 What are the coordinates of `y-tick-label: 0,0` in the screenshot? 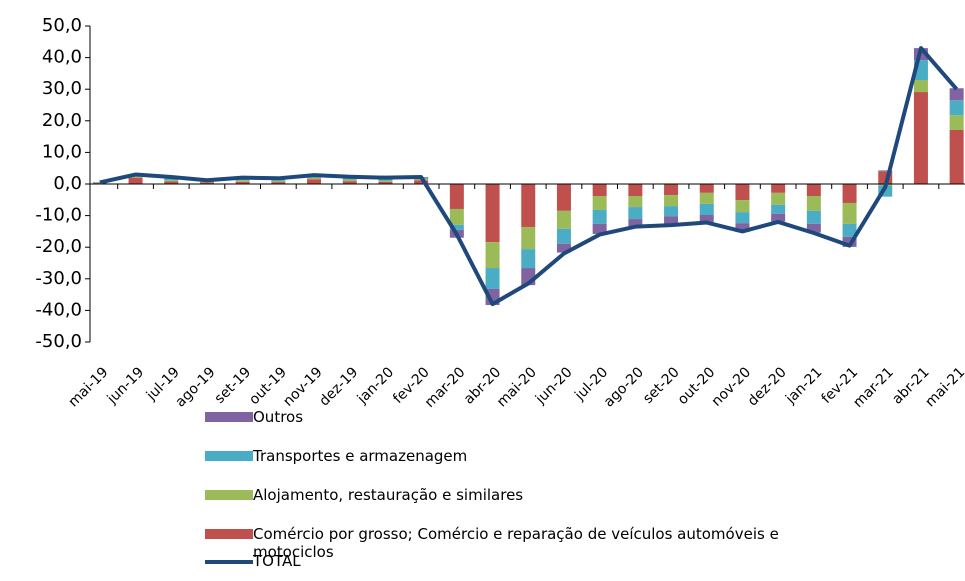 It's located at (67, 183).